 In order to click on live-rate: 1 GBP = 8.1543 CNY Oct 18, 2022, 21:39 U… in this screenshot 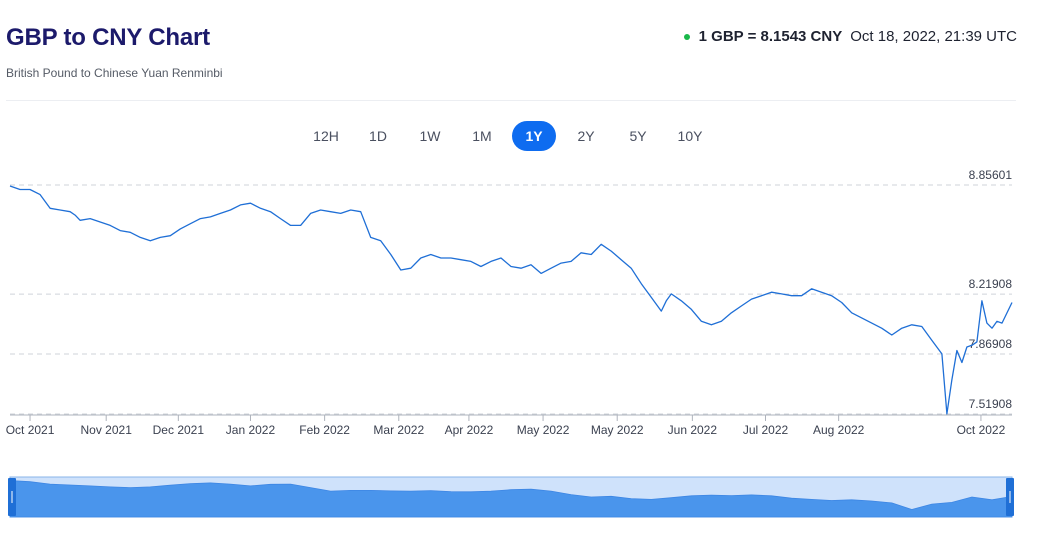, I will do `click(850, 36)`.